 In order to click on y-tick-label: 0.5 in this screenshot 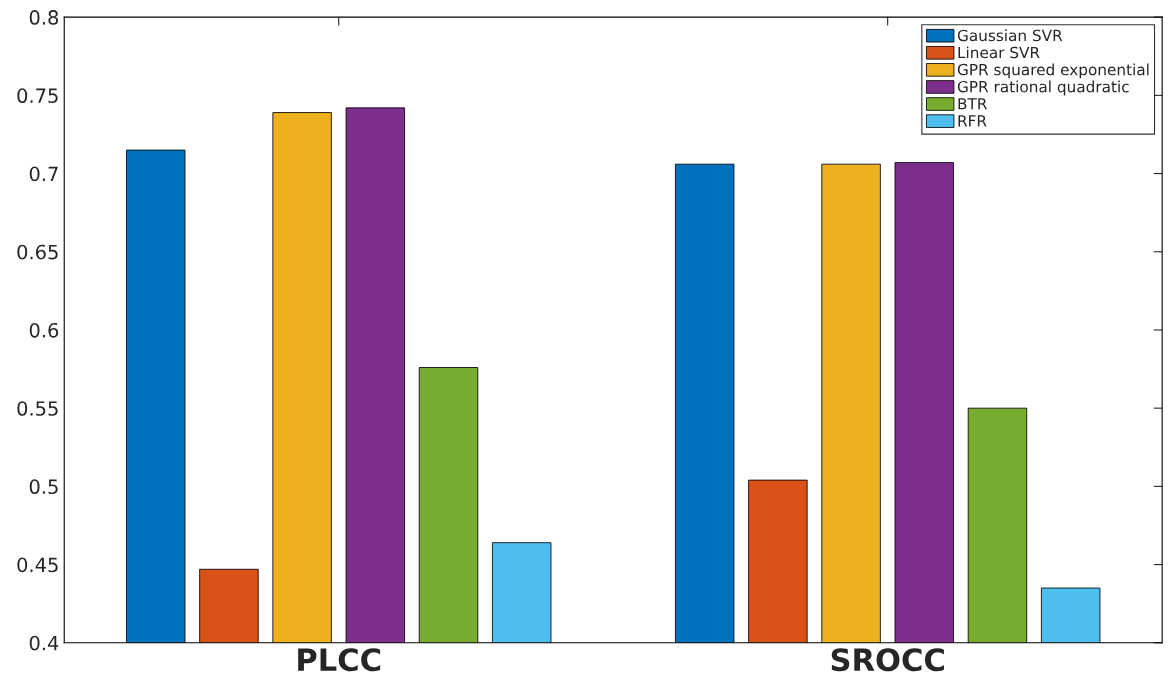, I will do `click(43, 487)`.